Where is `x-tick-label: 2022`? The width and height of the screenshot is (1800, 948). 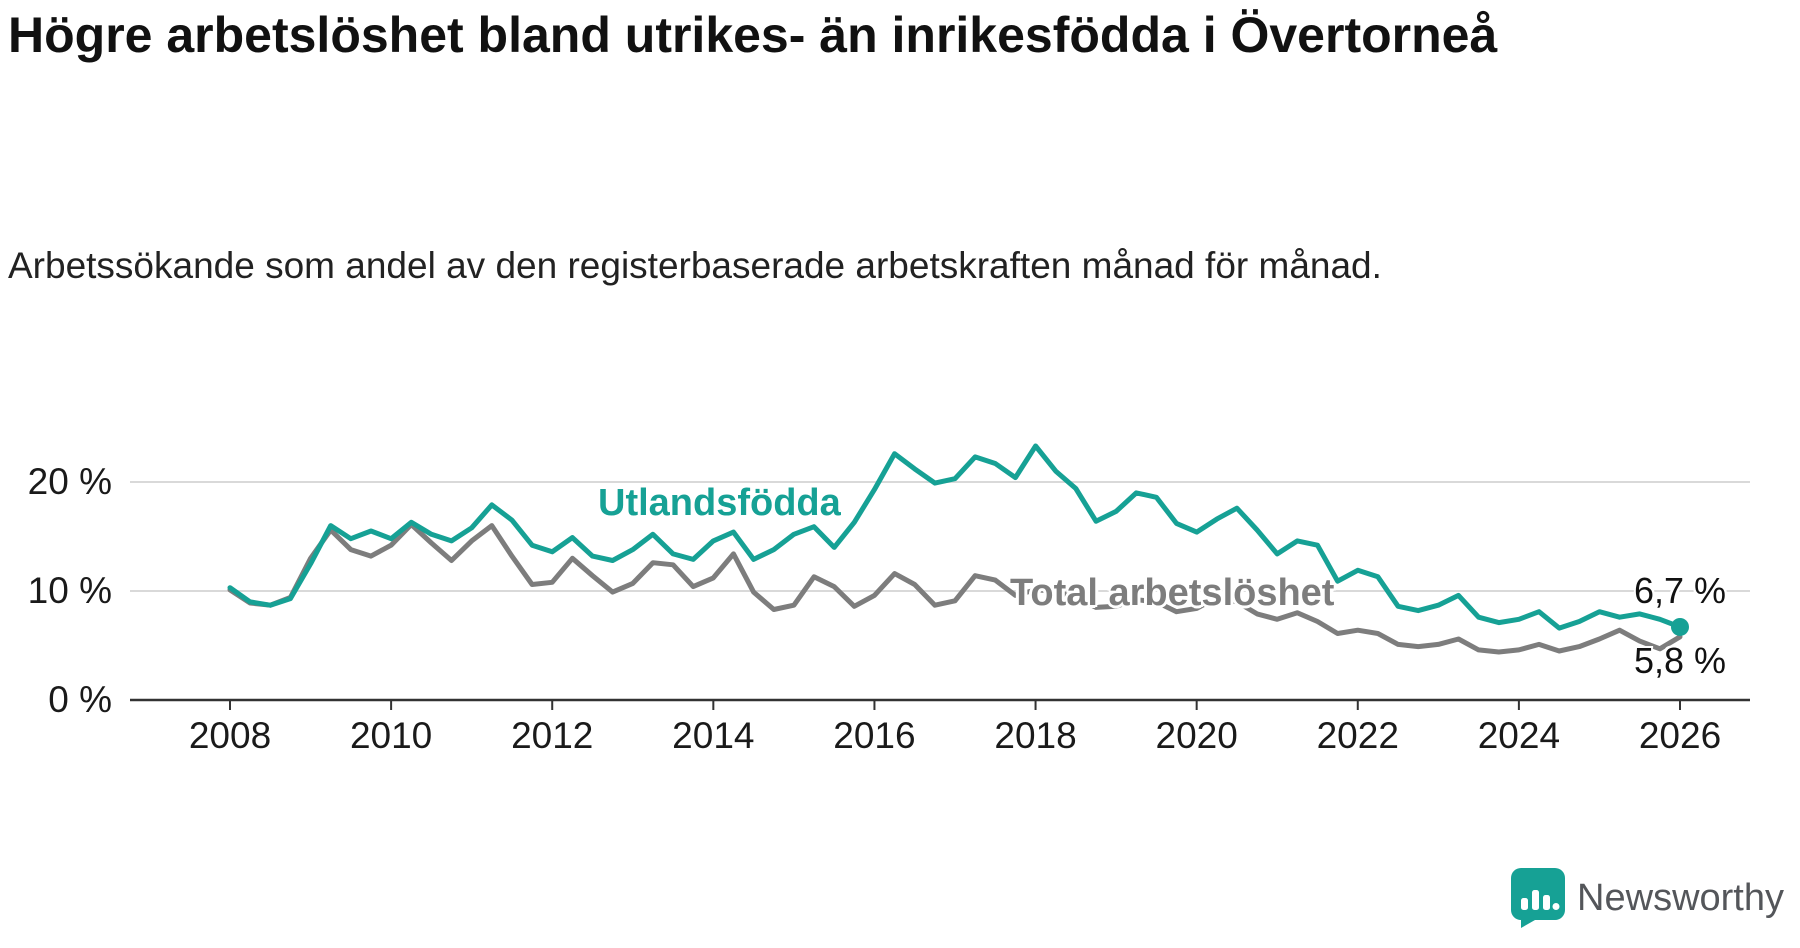 x-tick-label: 2022 is located at coordinates (1357, 735).